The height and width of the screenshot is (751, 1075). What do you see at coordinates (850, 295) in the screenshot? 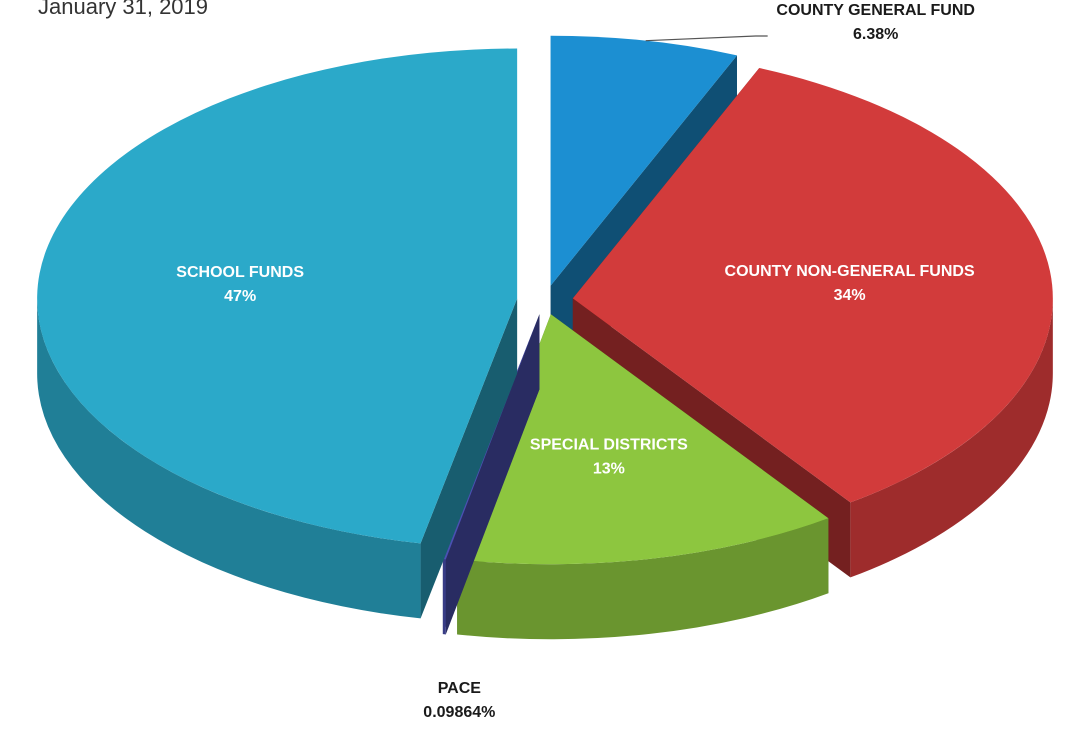
I see `value-label: 34%` at bounding box center [850, 295].